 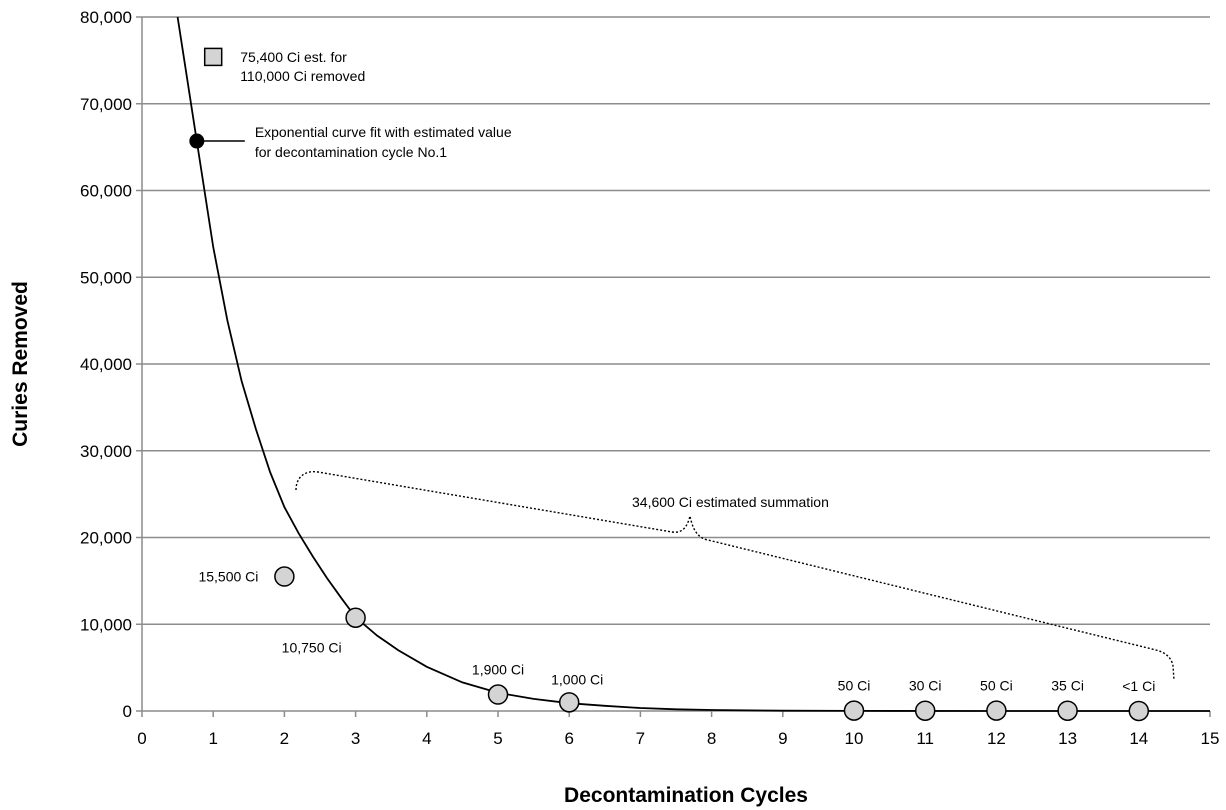 What do you see at coordinates (106, 451) in the screenshot?
I see `y-tick-label: 30,000` at bounding box center [106, 451].